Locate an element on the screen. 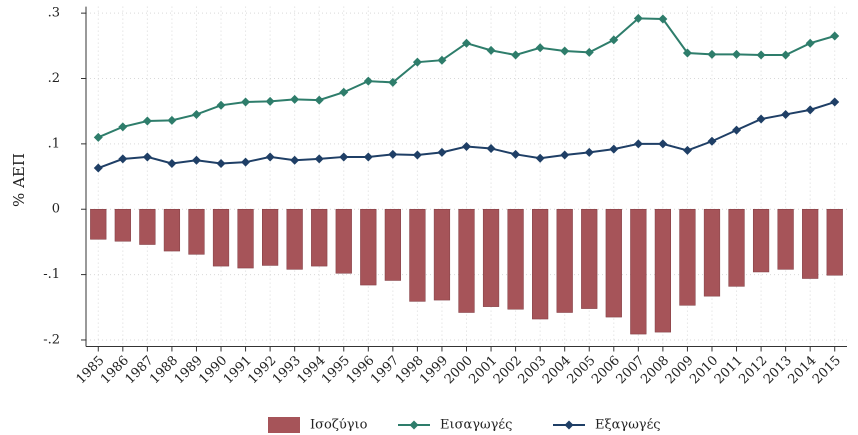 Image resolution: width=858 pixels, height=435 pixels. legend-swatch is located at coordinates (284, 425).